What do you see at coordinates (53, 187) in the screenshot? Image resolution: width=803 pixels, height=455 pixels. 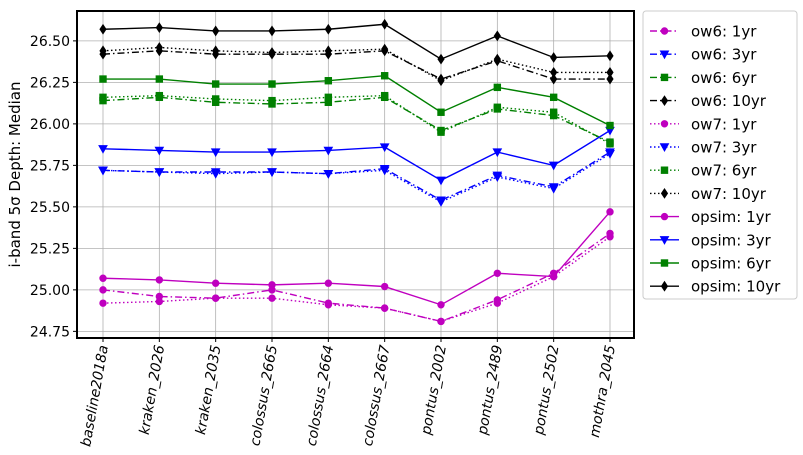 I see `y-axis: 24.75 25.00 25.25 25.50 25.75 26.00 26.25 26.50` at bounding box center [53, 187].